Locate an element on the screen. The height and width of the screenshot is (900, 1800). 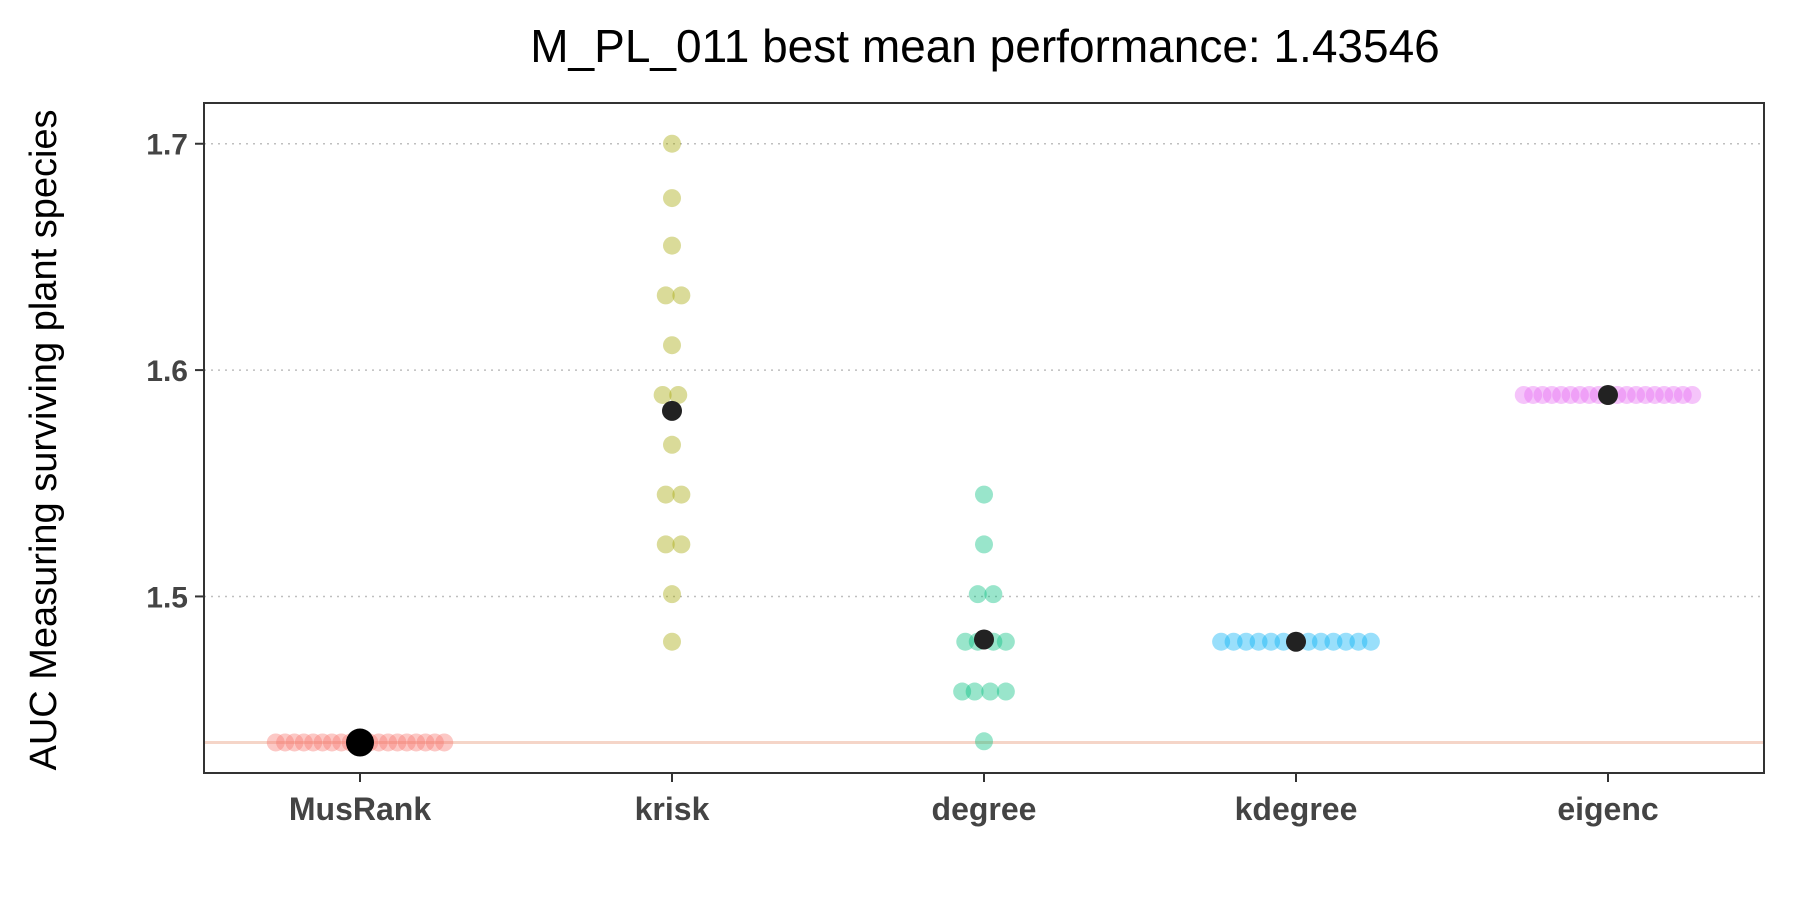
x-tick-label: MusRank is located at coordinates (360, 809).